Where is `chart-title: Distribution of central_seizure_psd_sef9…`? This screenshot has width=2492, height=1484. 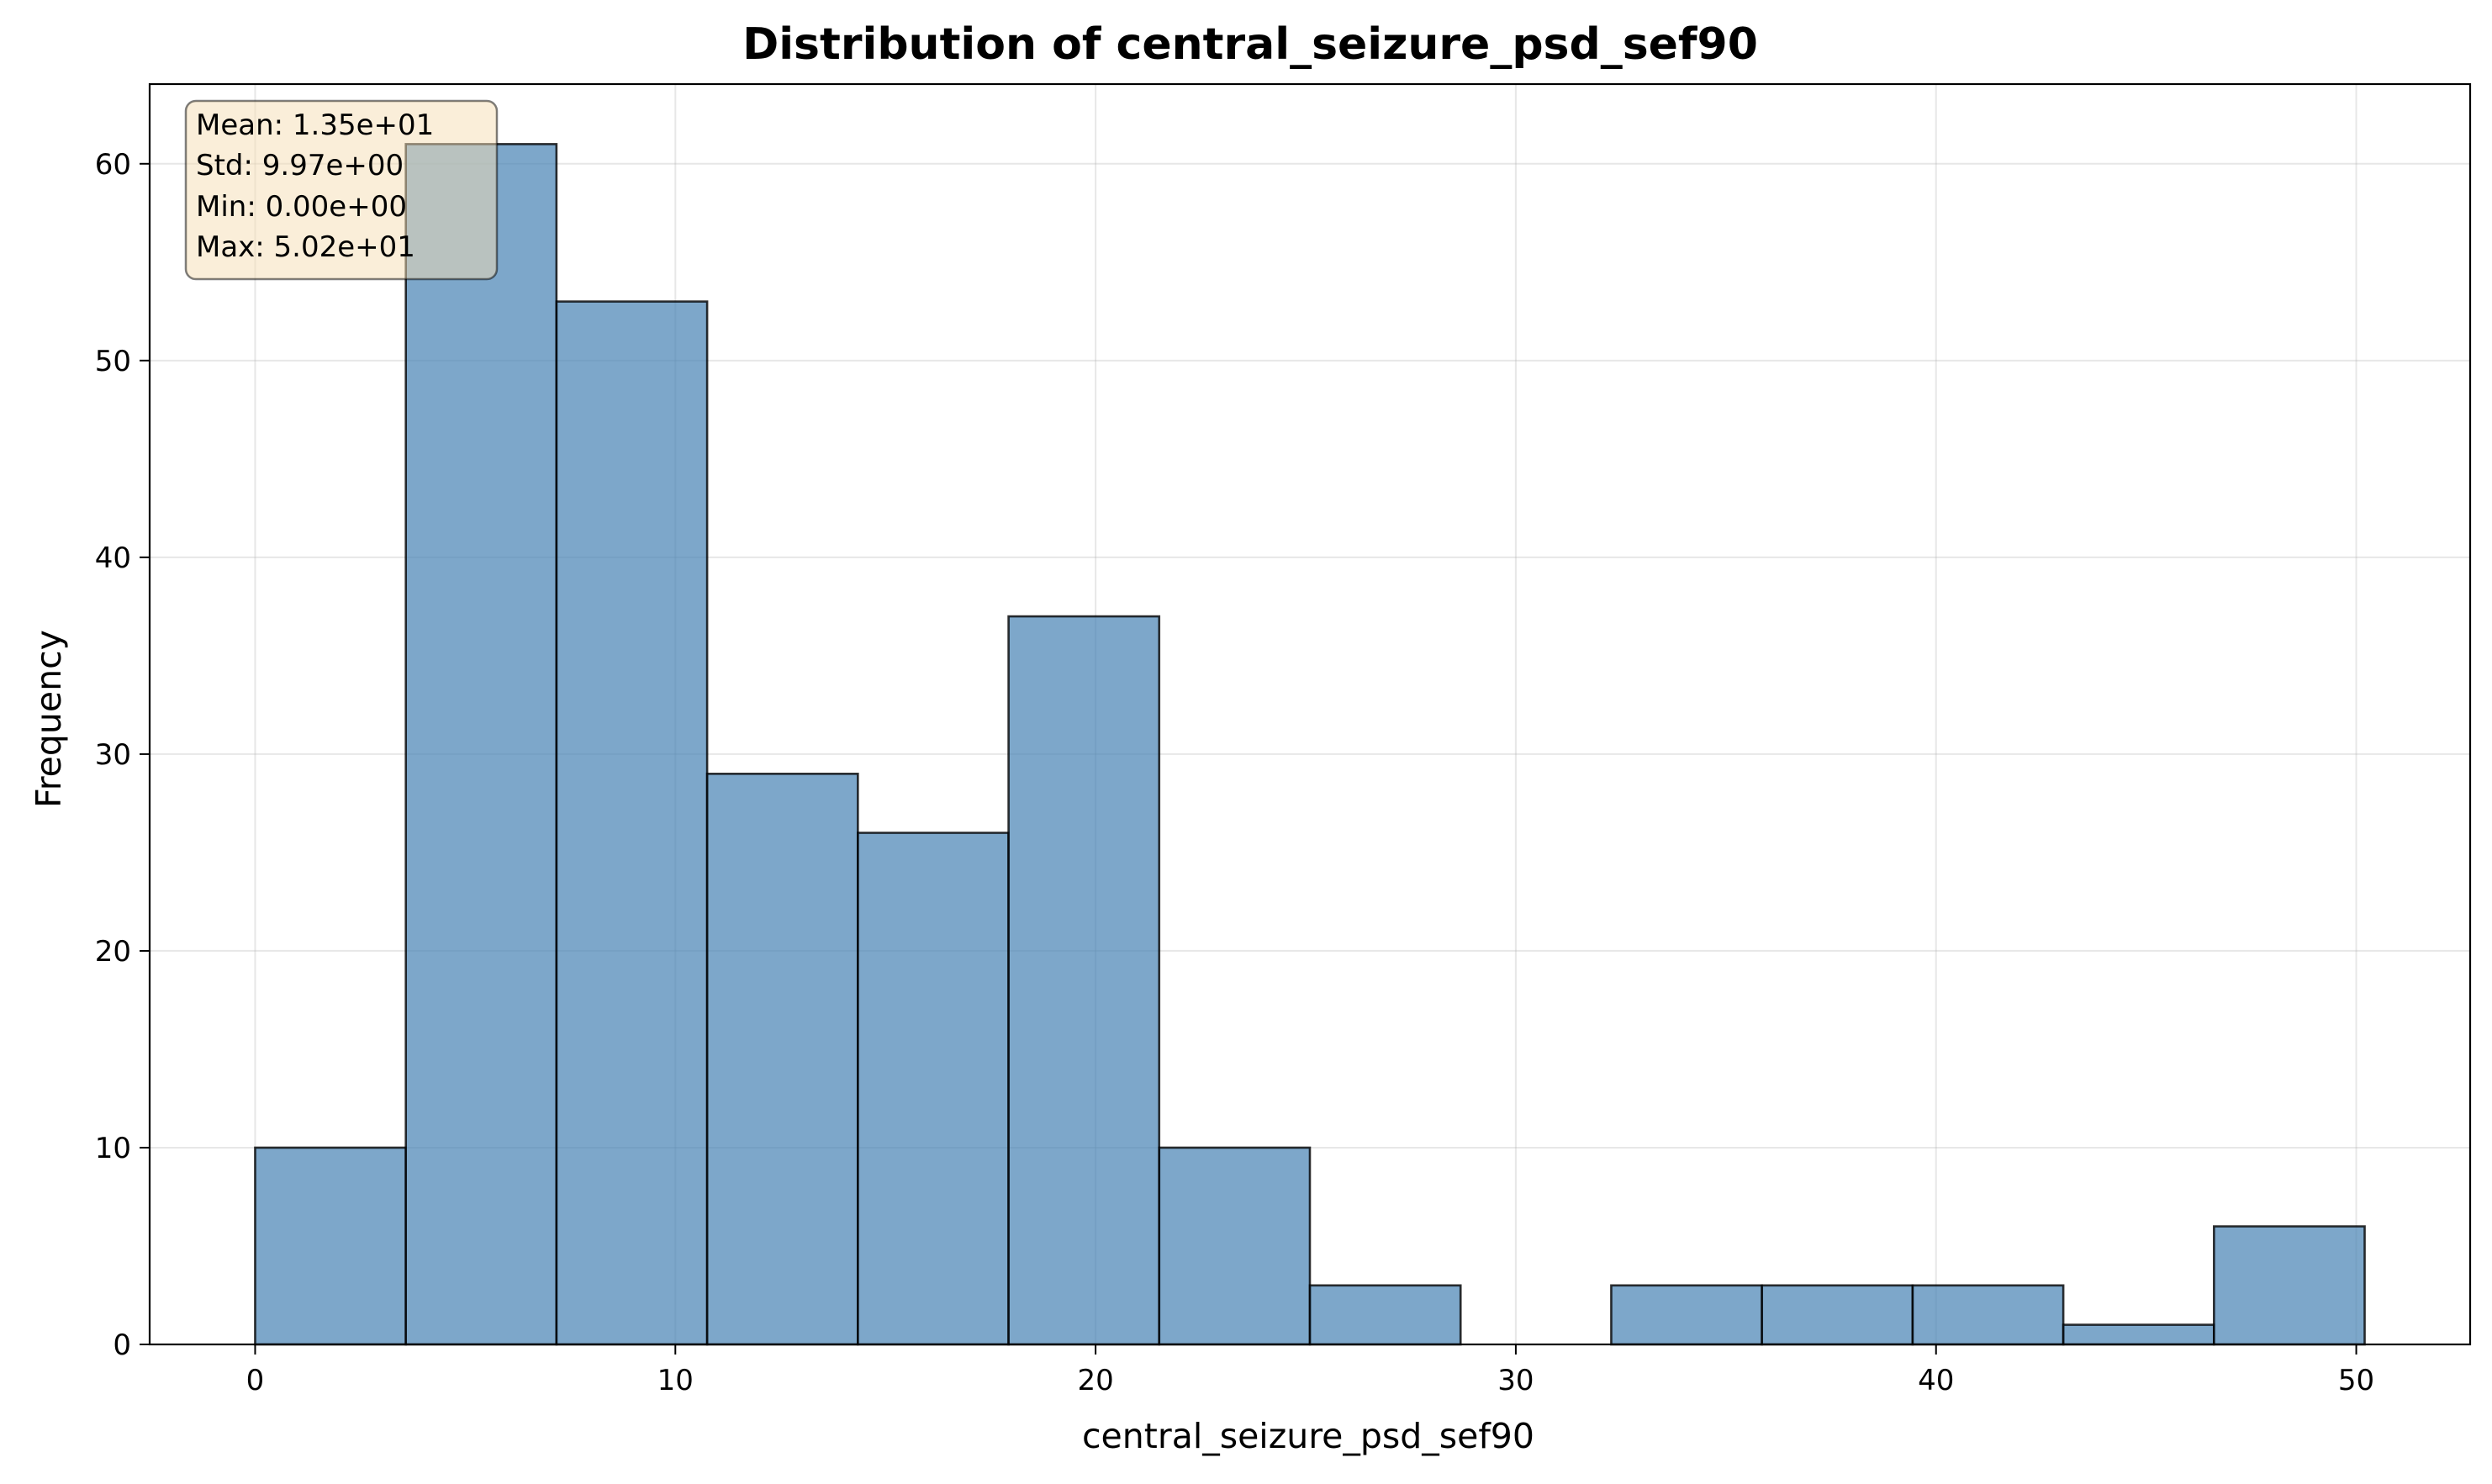
chart-title: Distribution of central_seizure_psd_sef9… is located at coordinates (1250, 44).